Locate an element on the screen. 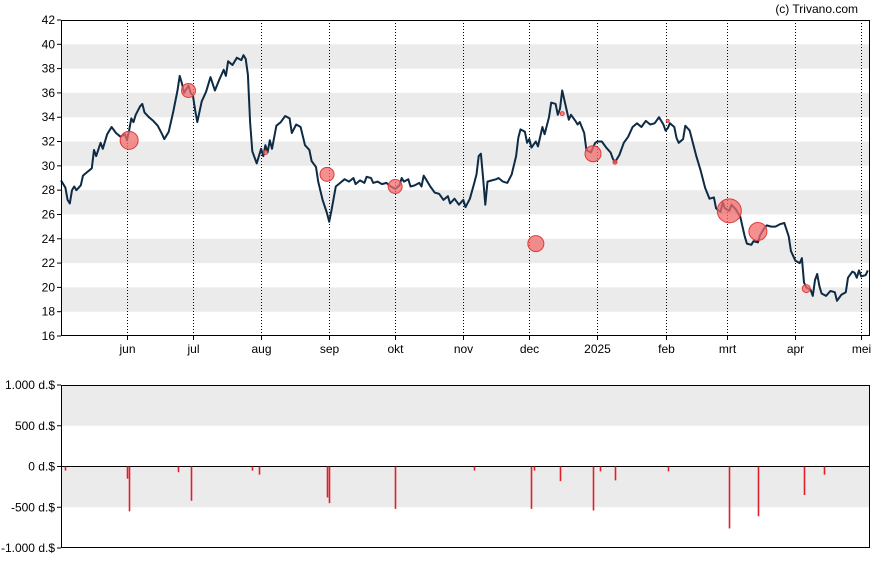 This screenshot has width=888, height=570. price-y-tick-label: 34 is located at coordinates (49, 117).